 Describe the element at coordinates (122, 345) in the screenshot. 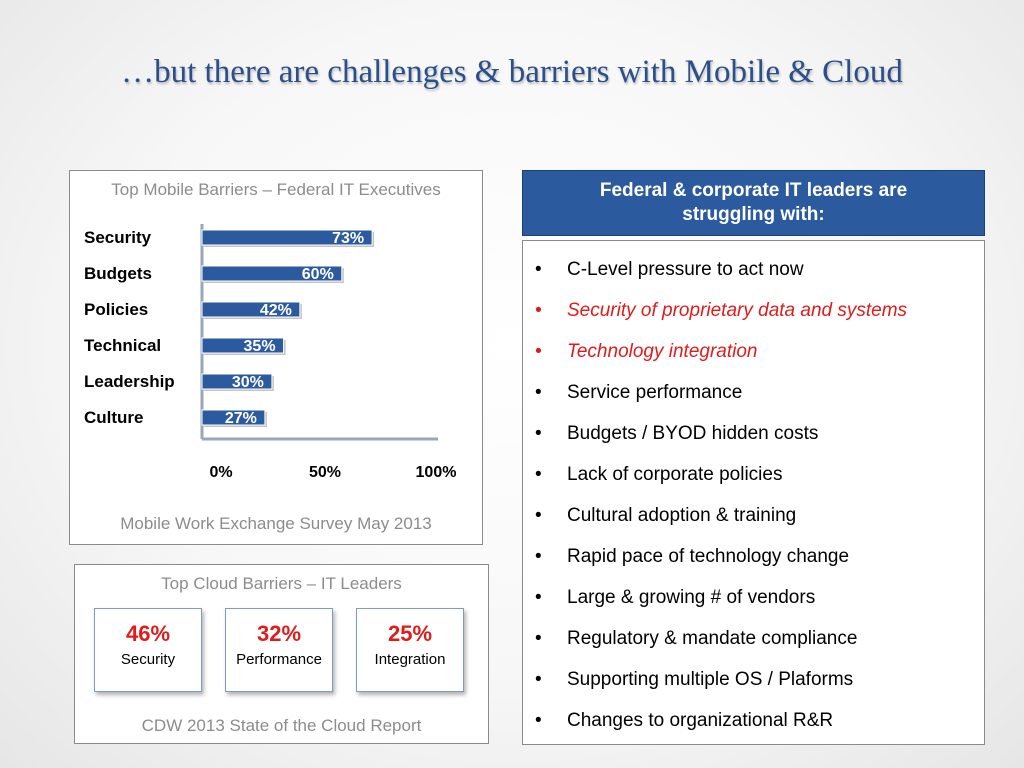

I see `chart-category-label: Technical` at that location.